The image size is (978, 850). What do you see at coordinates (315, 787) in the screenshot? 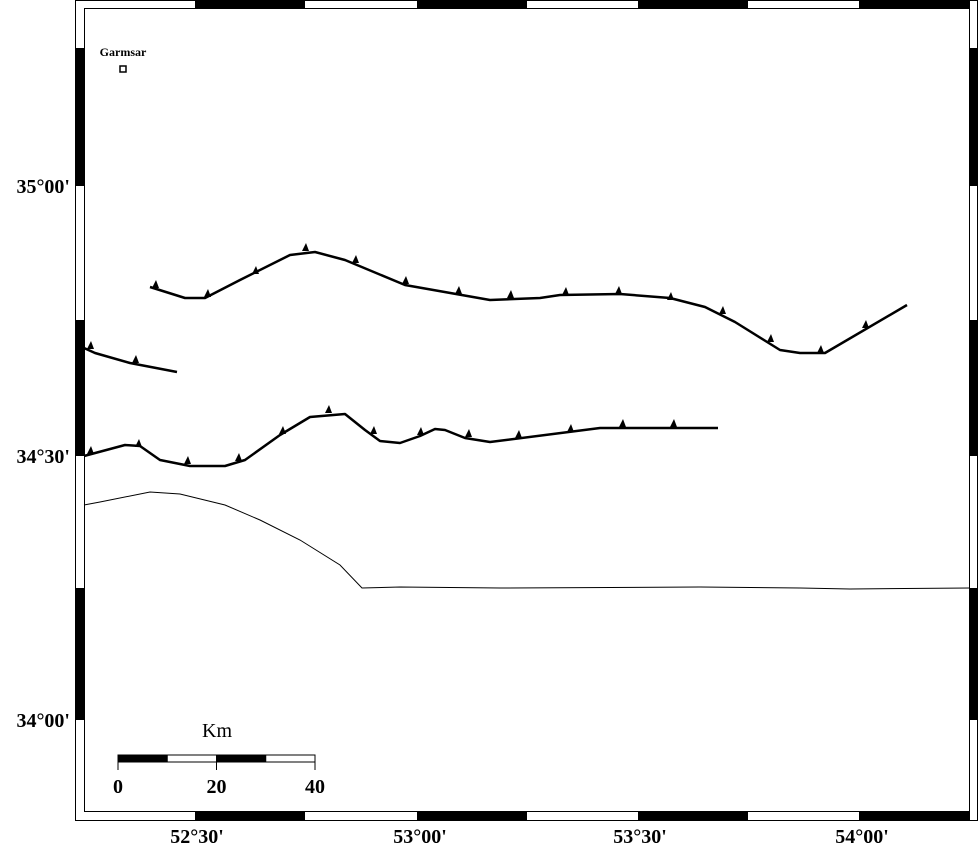
I see `scale-tick-label: 40` at bounding box center [315, 787].